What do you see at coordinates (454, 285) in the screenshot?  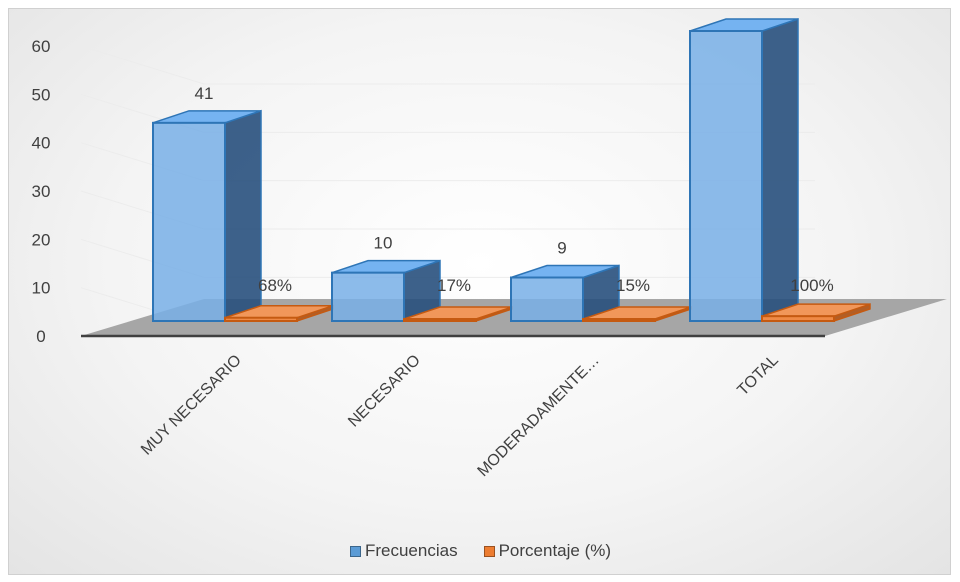 I see `data-label-porcentaje: 17%` at bounding box center [454, 285].